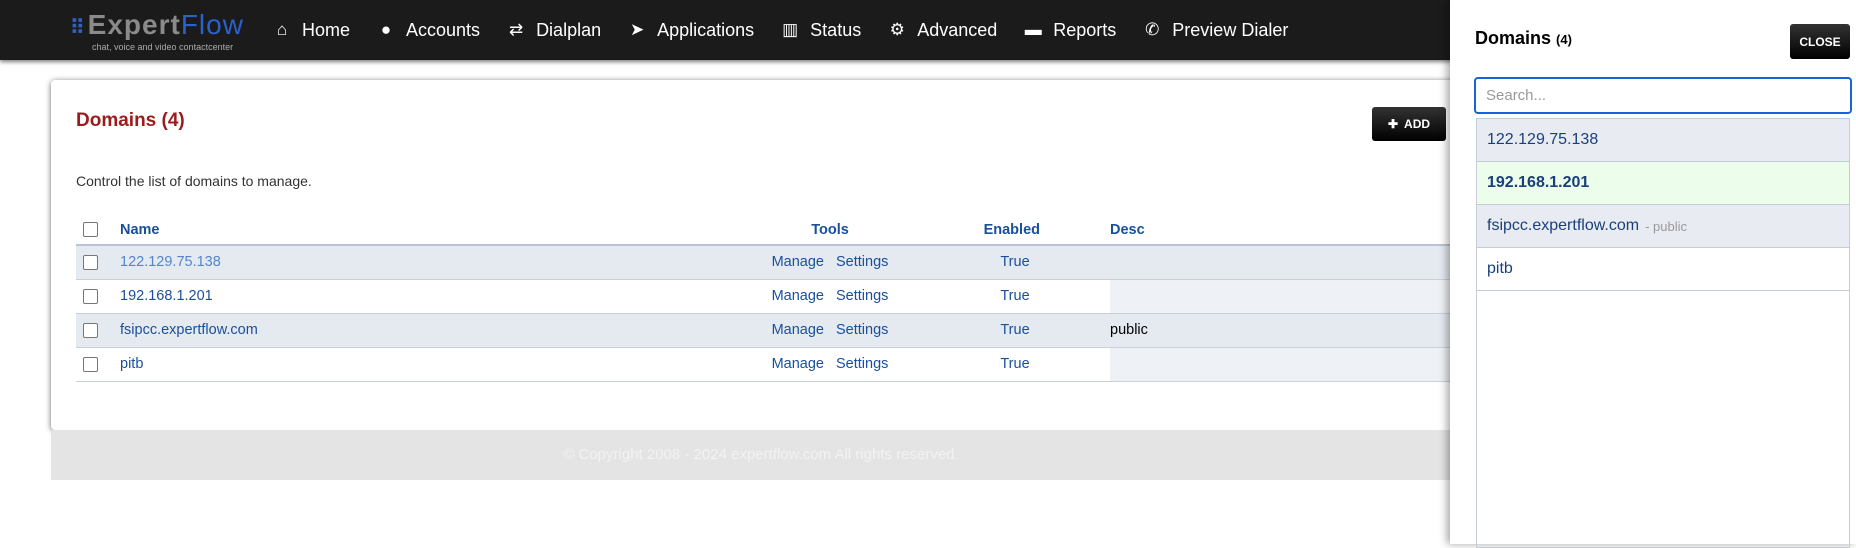 Image resolution: width=1856 pixels, height=548 pixels. I want to click on col-name: Name, so click(430, 230).